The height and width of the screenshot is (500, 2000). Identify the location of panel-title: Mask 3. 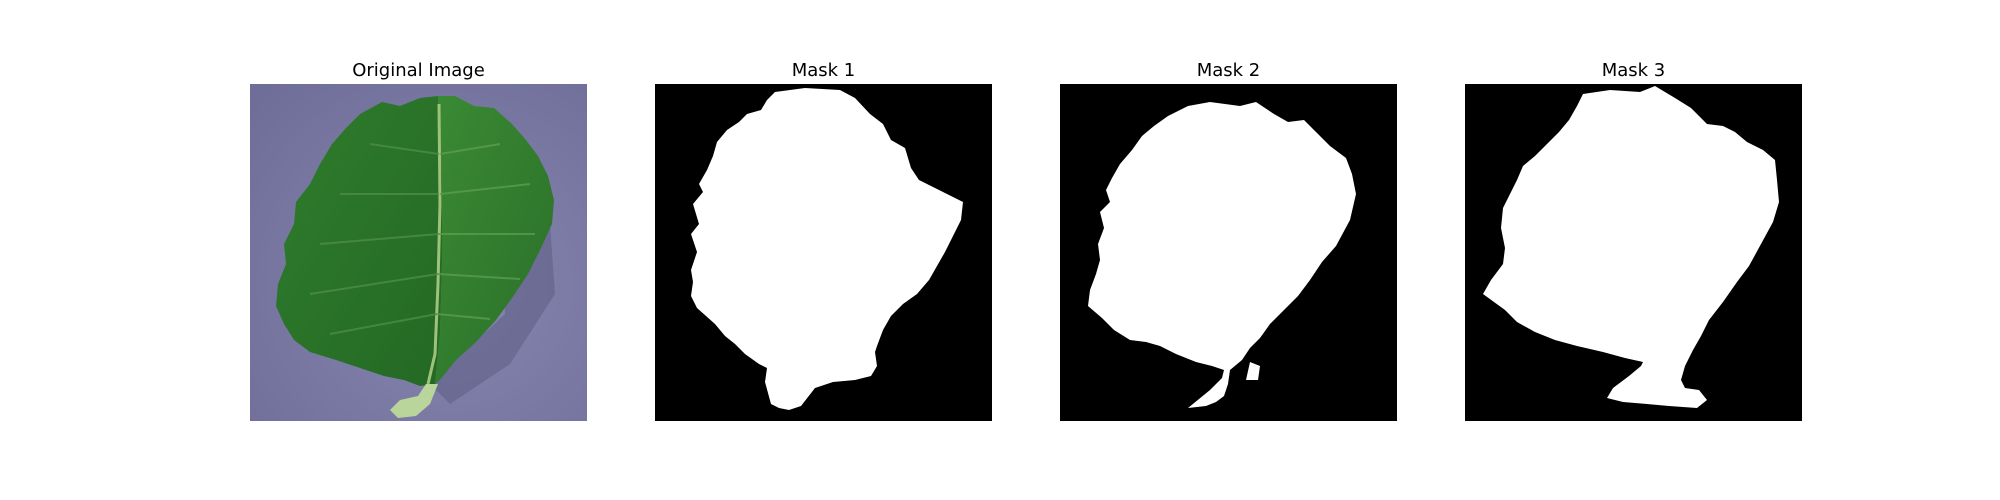
(1633, 70).